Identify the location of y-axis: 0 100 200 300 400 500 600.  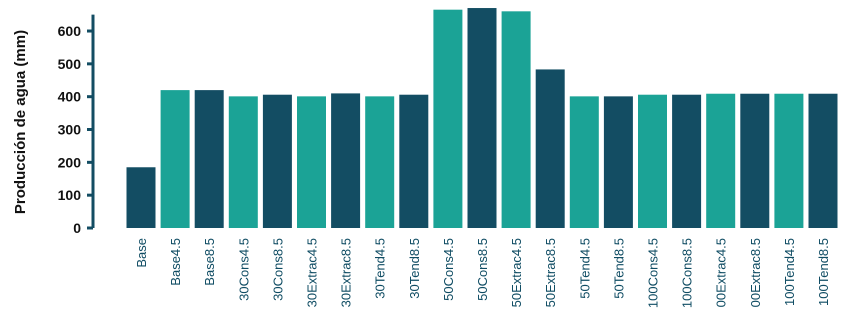
(76, 125).